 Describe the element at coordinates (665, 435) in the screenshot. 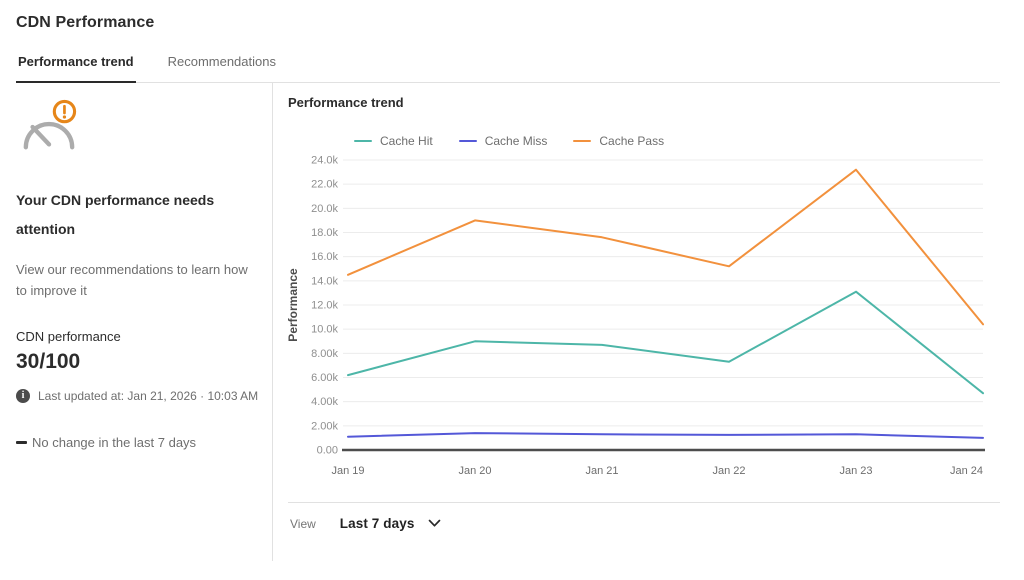

I see `series-line-cache-miss` at that location.